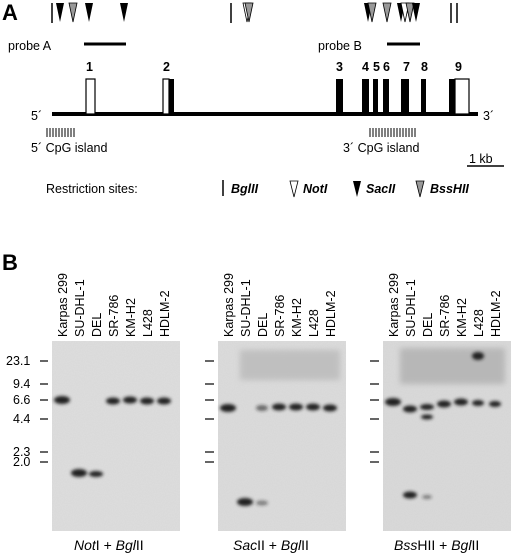 The height and width of the screenshot is (558, 520). What do you see at coordinates (36, 116) in the screenshot?
I see `five-prime-end-label: 5´` at bounding box center [36, 116].